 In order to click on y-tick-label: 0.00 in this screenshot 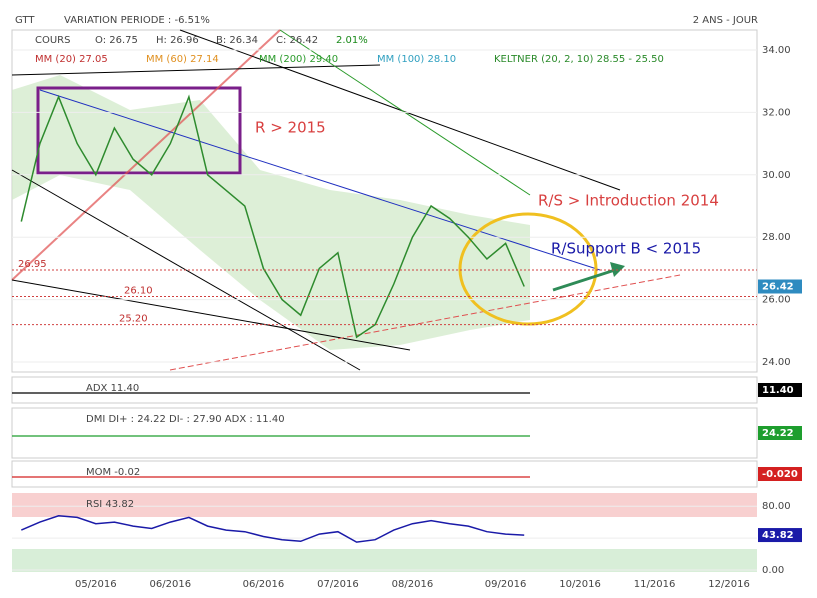, I will do `click(773, 570)`.